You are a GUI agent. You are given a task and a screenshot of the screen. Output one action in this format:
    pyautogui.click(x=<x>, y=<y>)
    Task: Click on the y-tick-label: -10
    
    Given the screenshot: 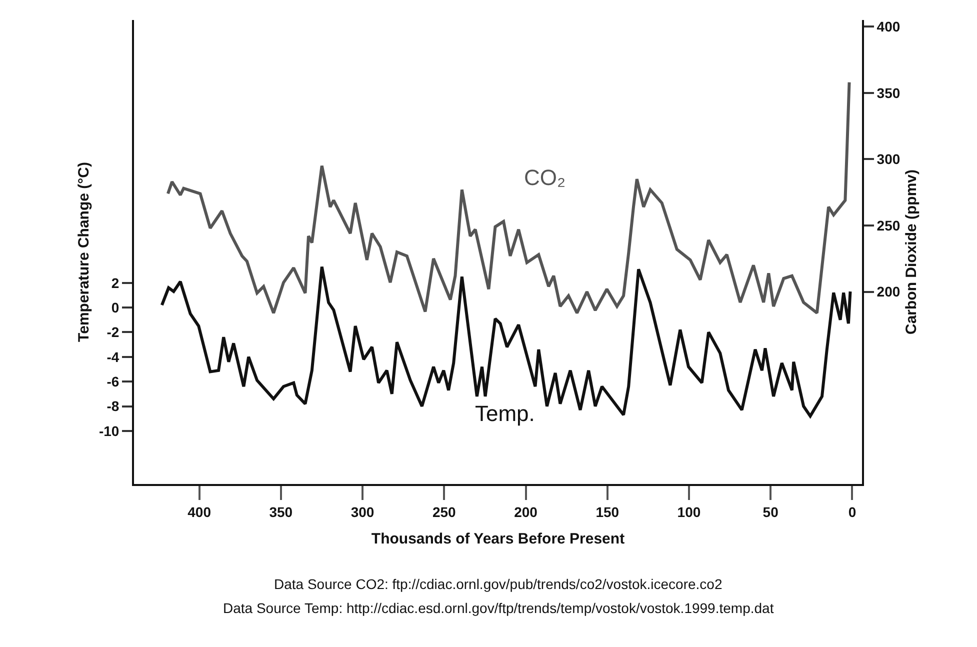 What is the action you would take?
    pyautogui.click(x=109, y=430)
    